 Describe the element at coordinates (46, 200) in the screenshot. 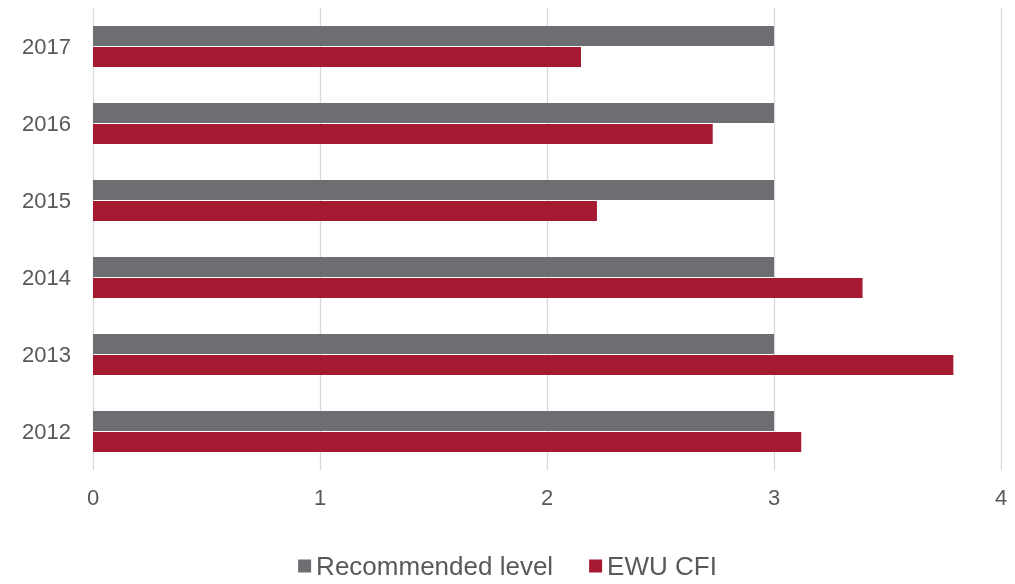

I see `y-tick-label: 2015` at that location.